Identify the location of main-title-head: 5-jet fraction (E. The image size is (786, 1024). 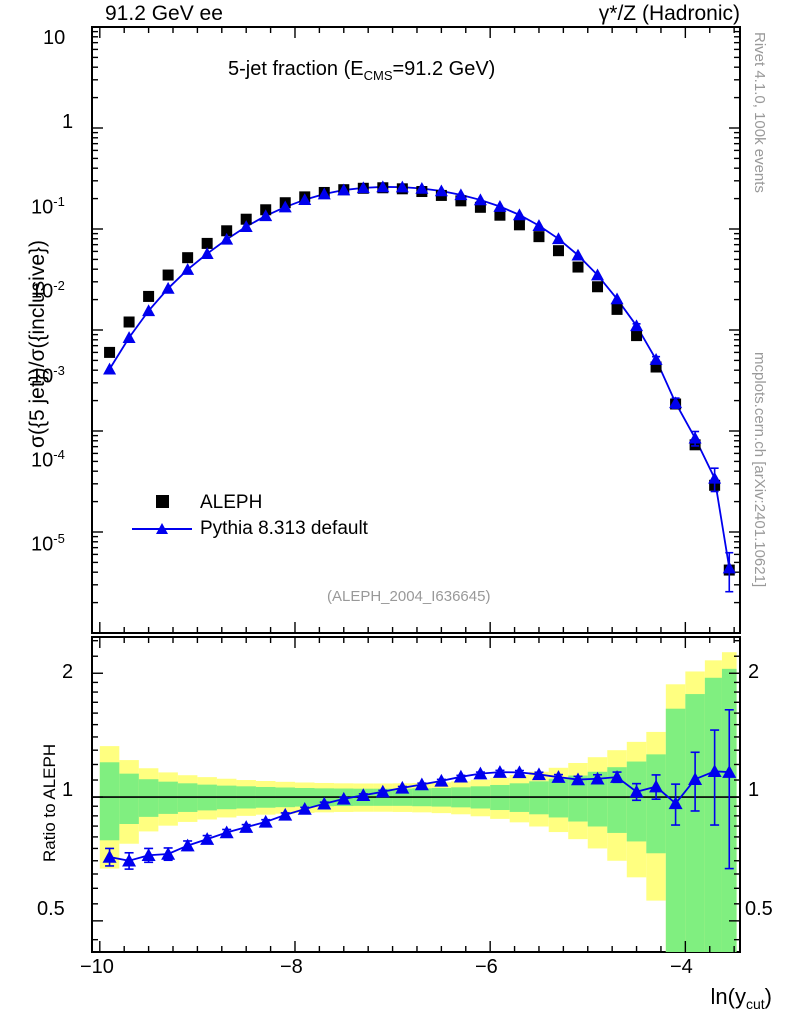
(296, 69).